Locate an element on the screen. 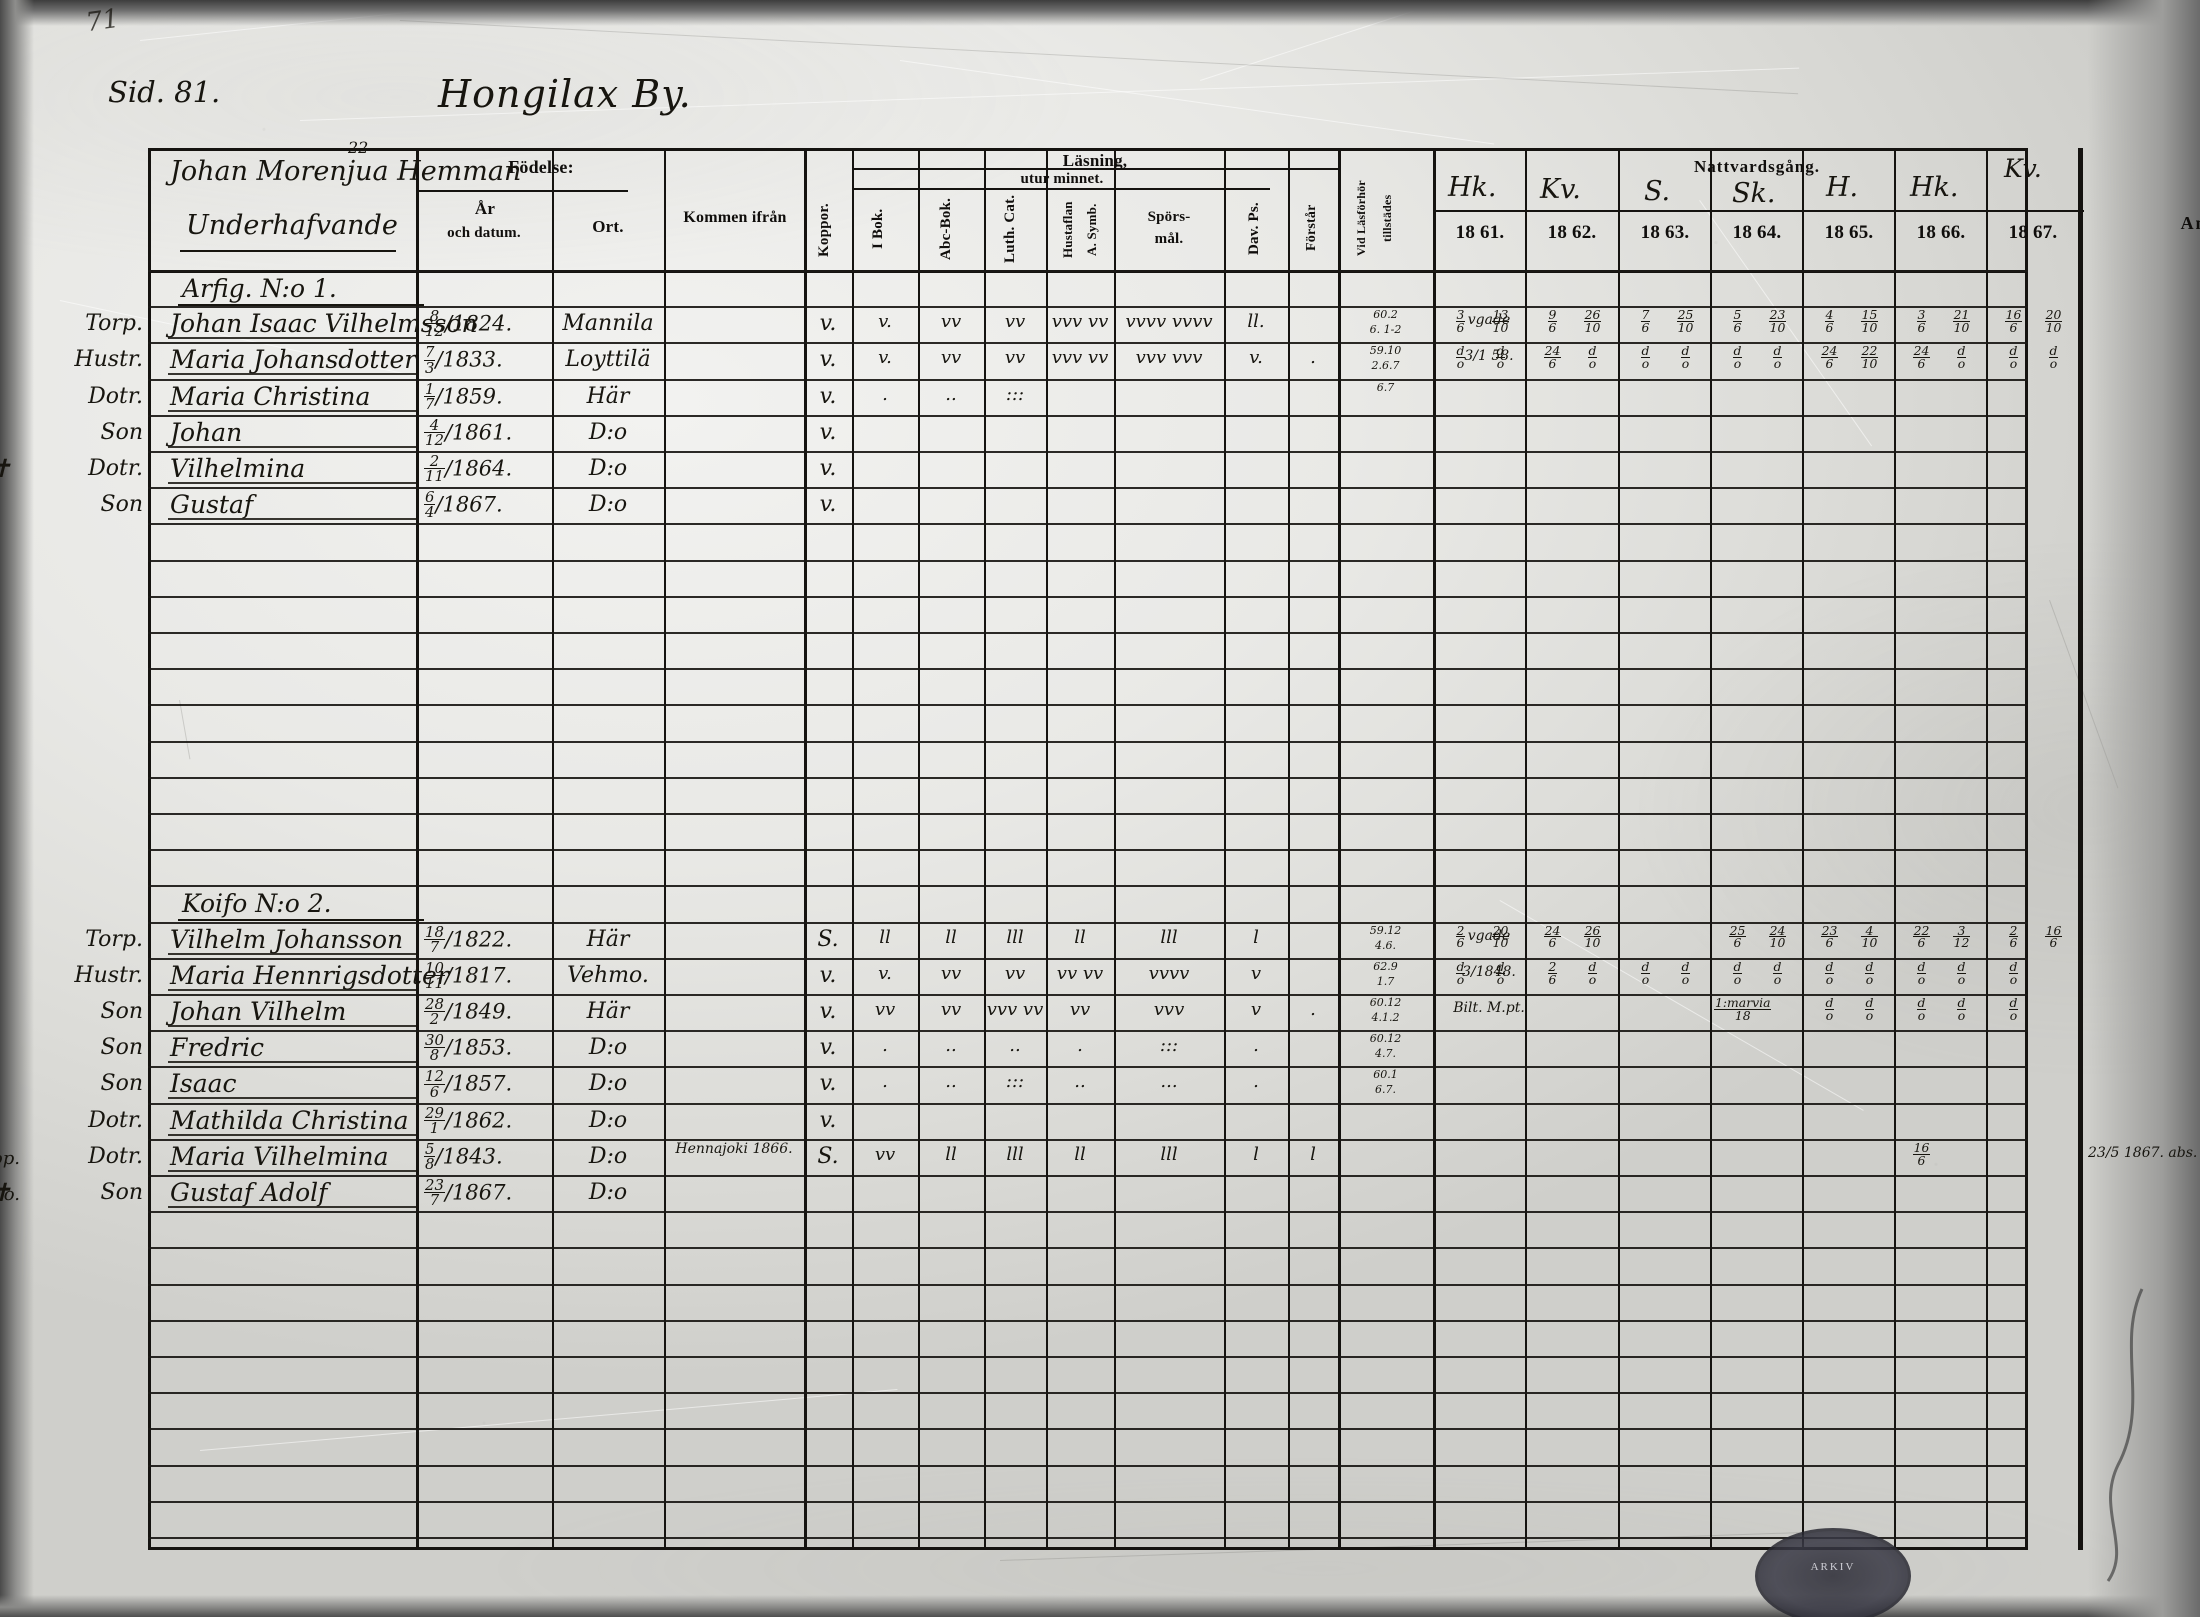 The width and height of the screenshot is (2200, 1617). communion-entry-b: 13 10 is located at coordinates (1500, 321).